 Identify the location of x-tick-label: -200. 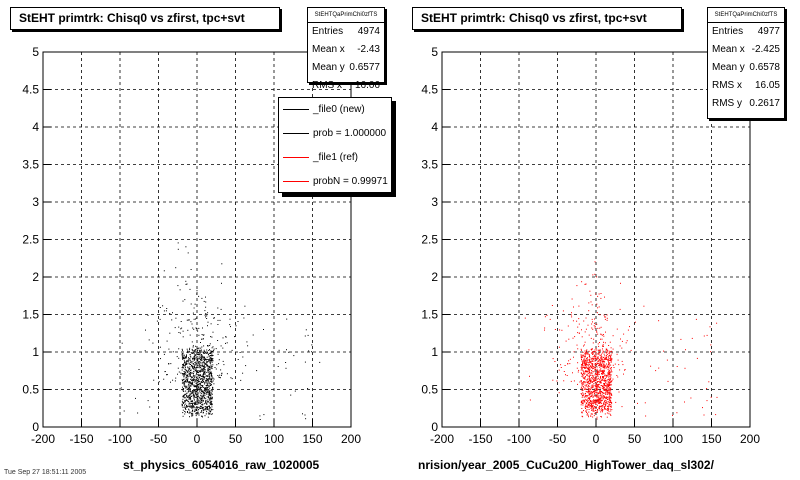
(442, 439).